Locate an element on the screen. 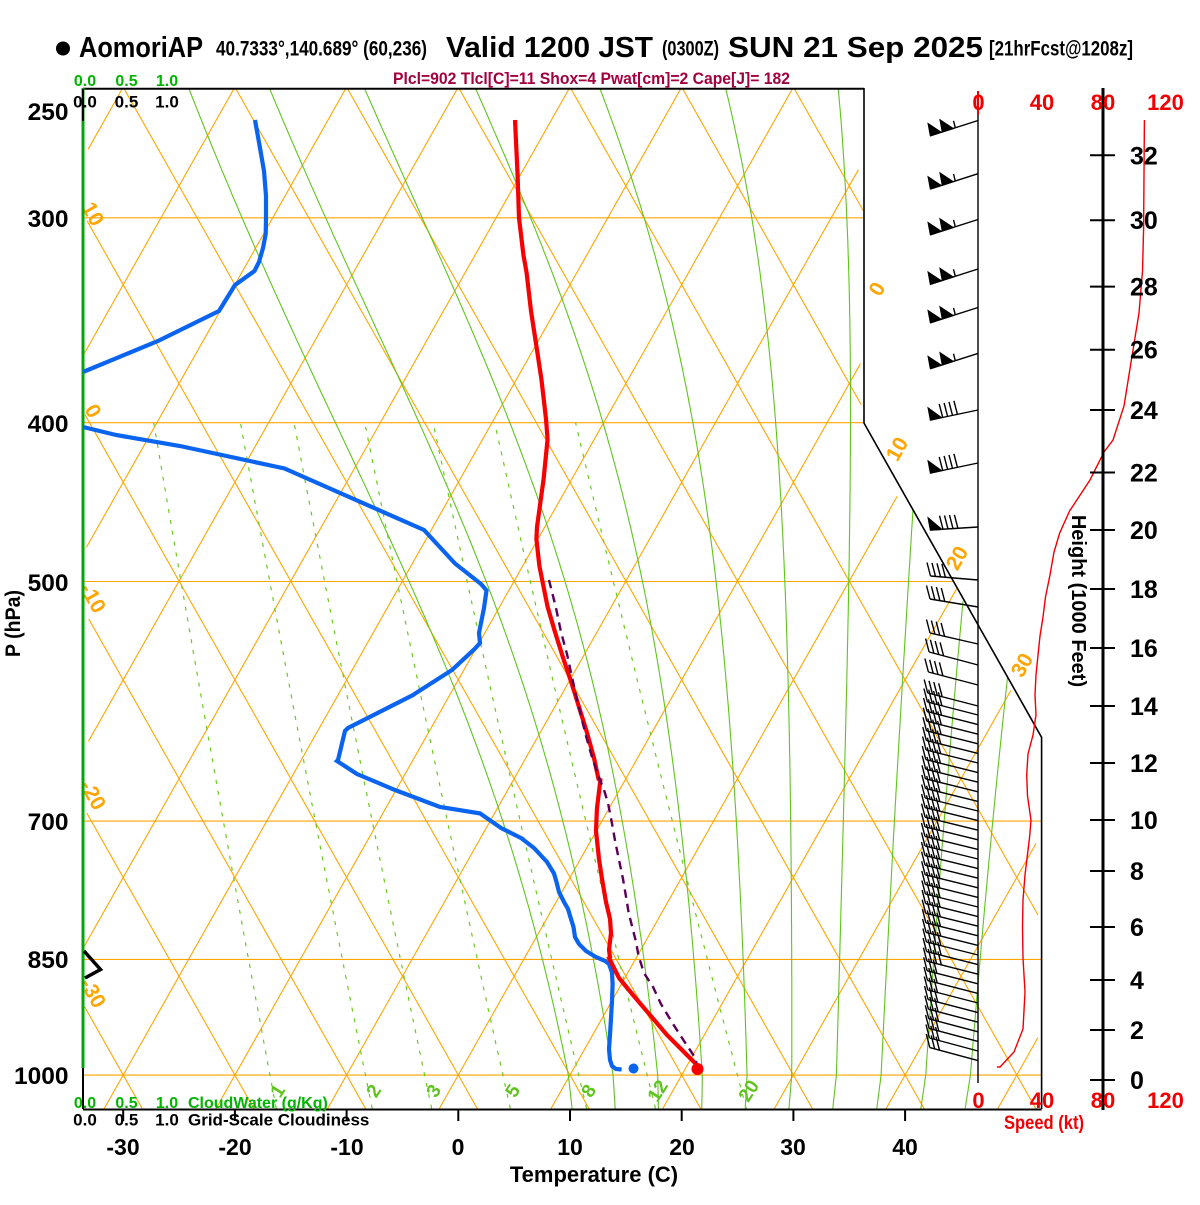 The width and height of the screenshot is (1200, 1205). svg-text: Valid 1200 JST is located at coordinates (549, 48).